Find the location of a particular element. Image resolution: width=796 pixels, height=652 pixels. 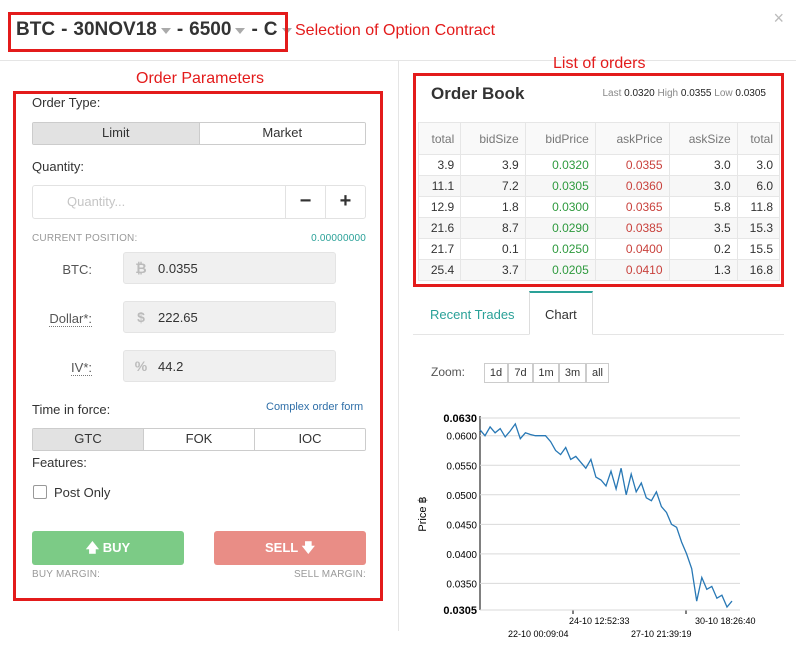

cell: 0.0365 is located at coordinates (632, 207).